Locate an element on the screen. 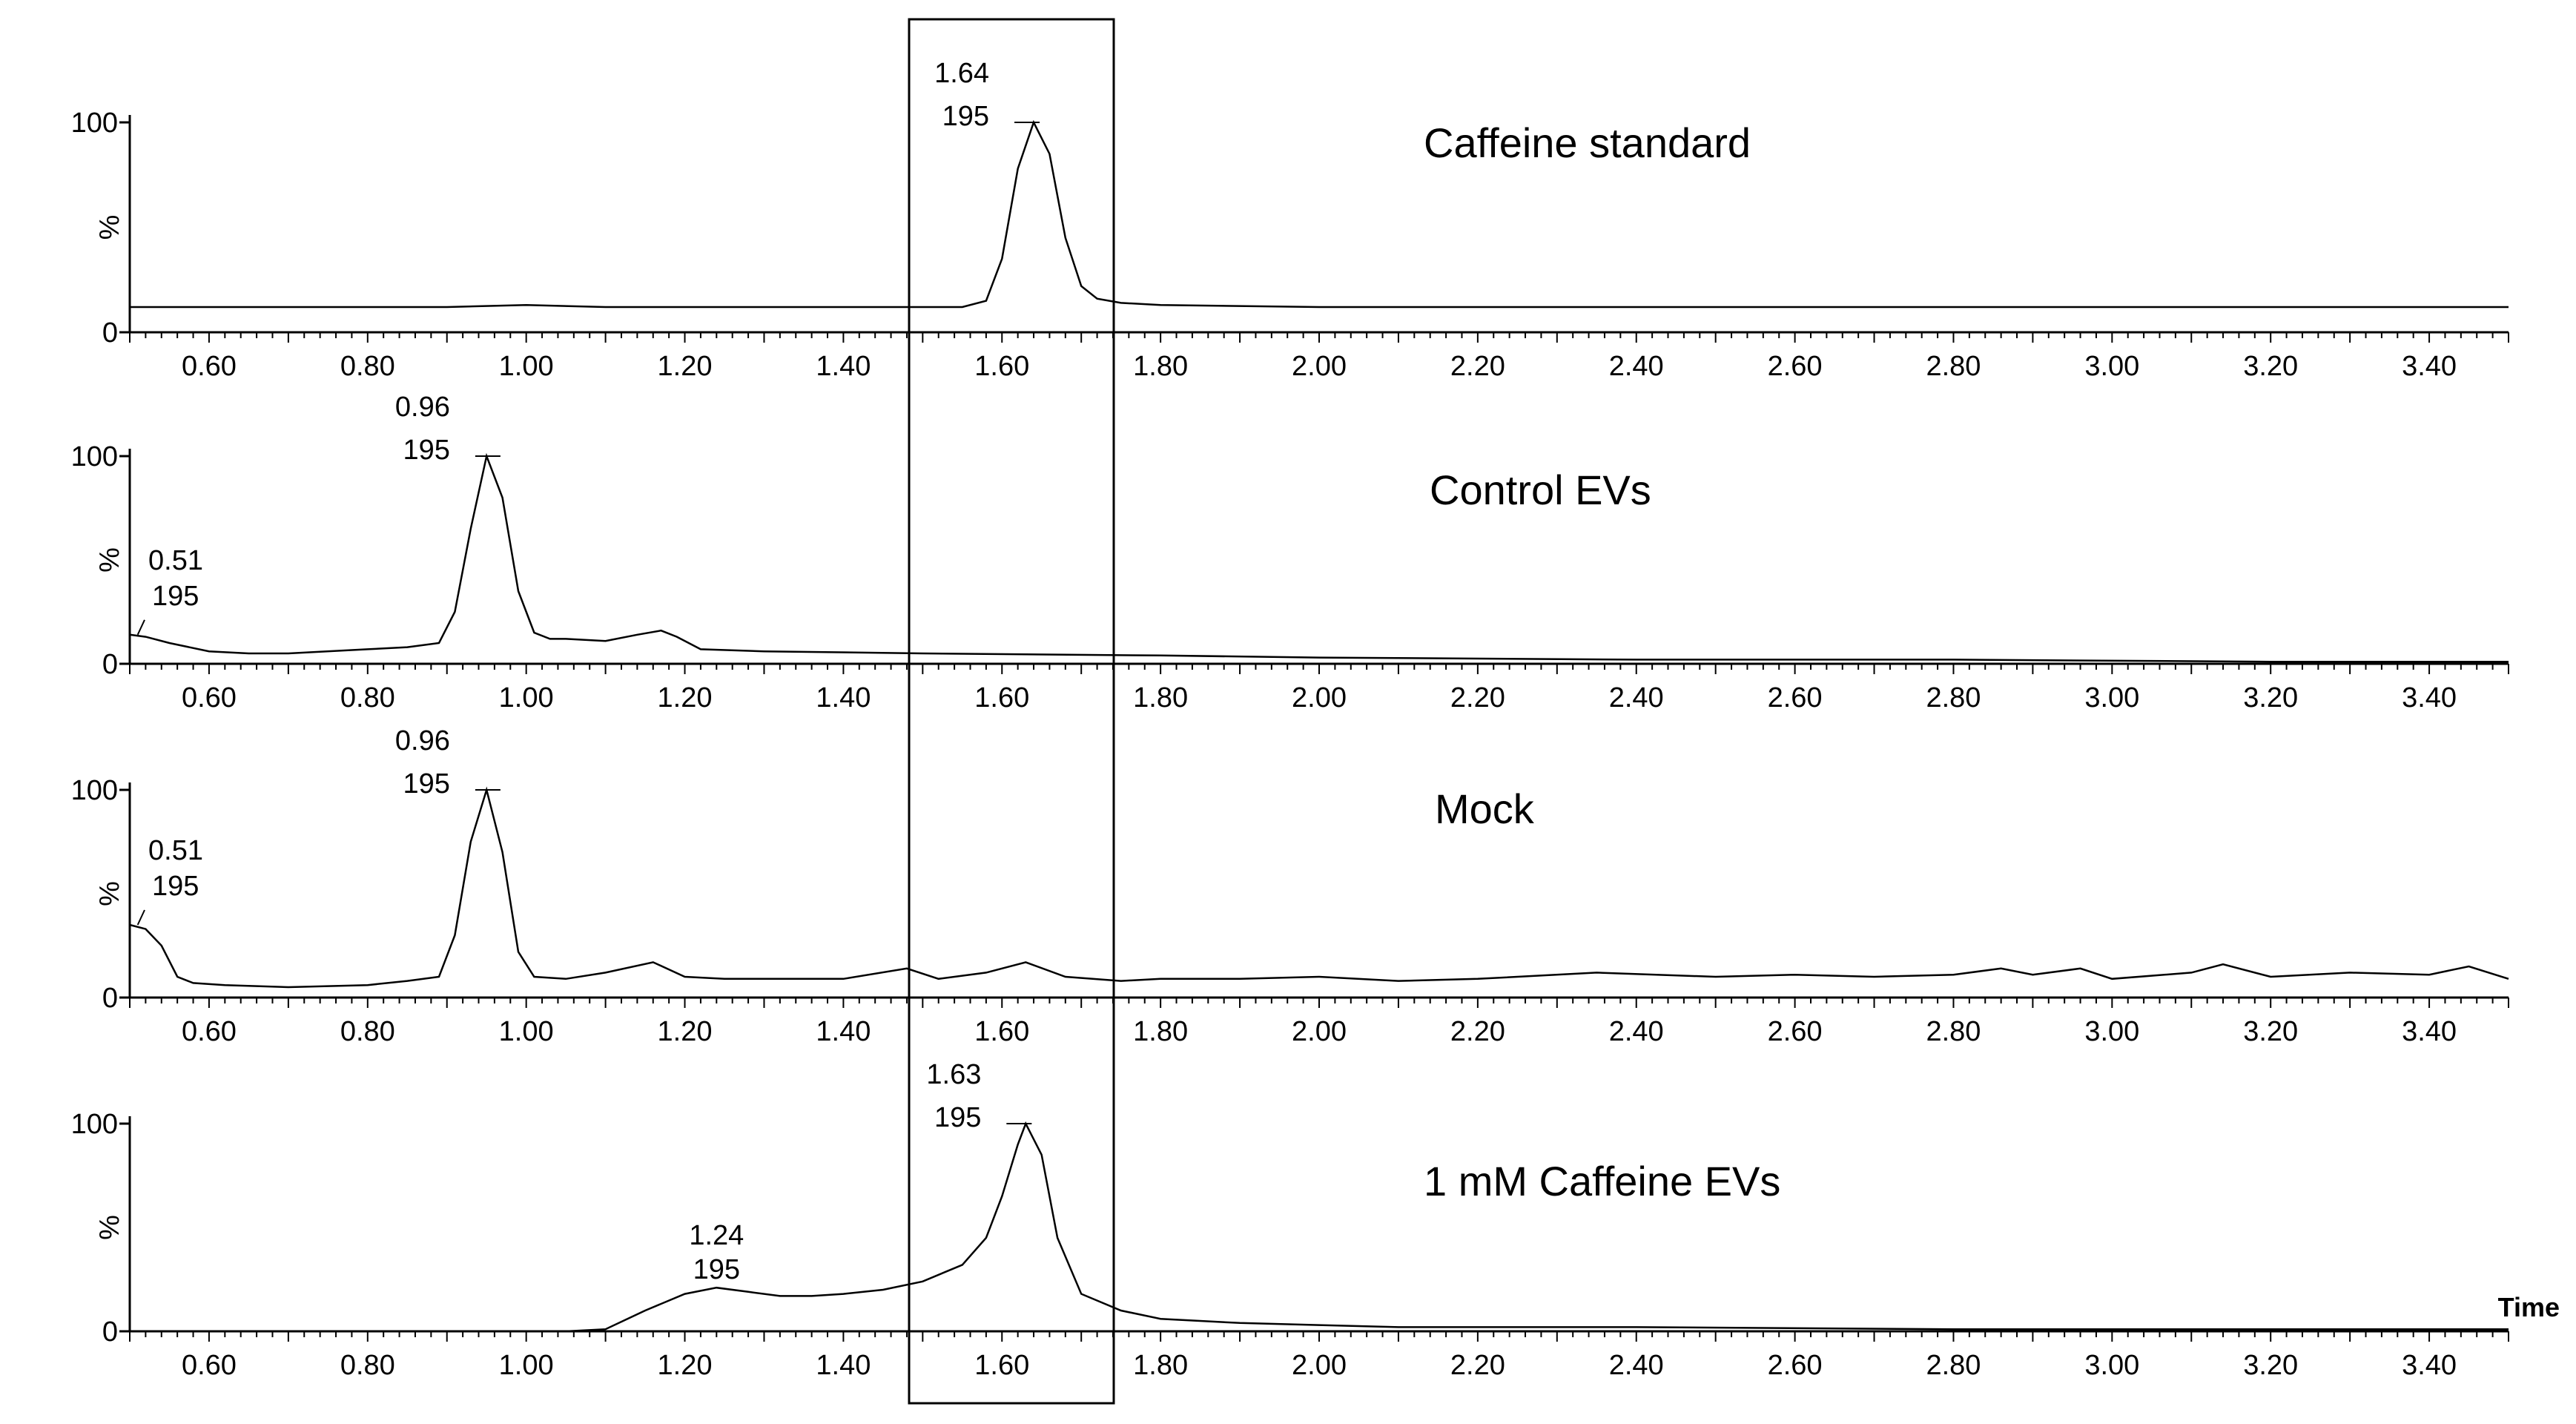 The image size is (2576, 1424). panel-title: Mock is located at coordinates (1485, 808).